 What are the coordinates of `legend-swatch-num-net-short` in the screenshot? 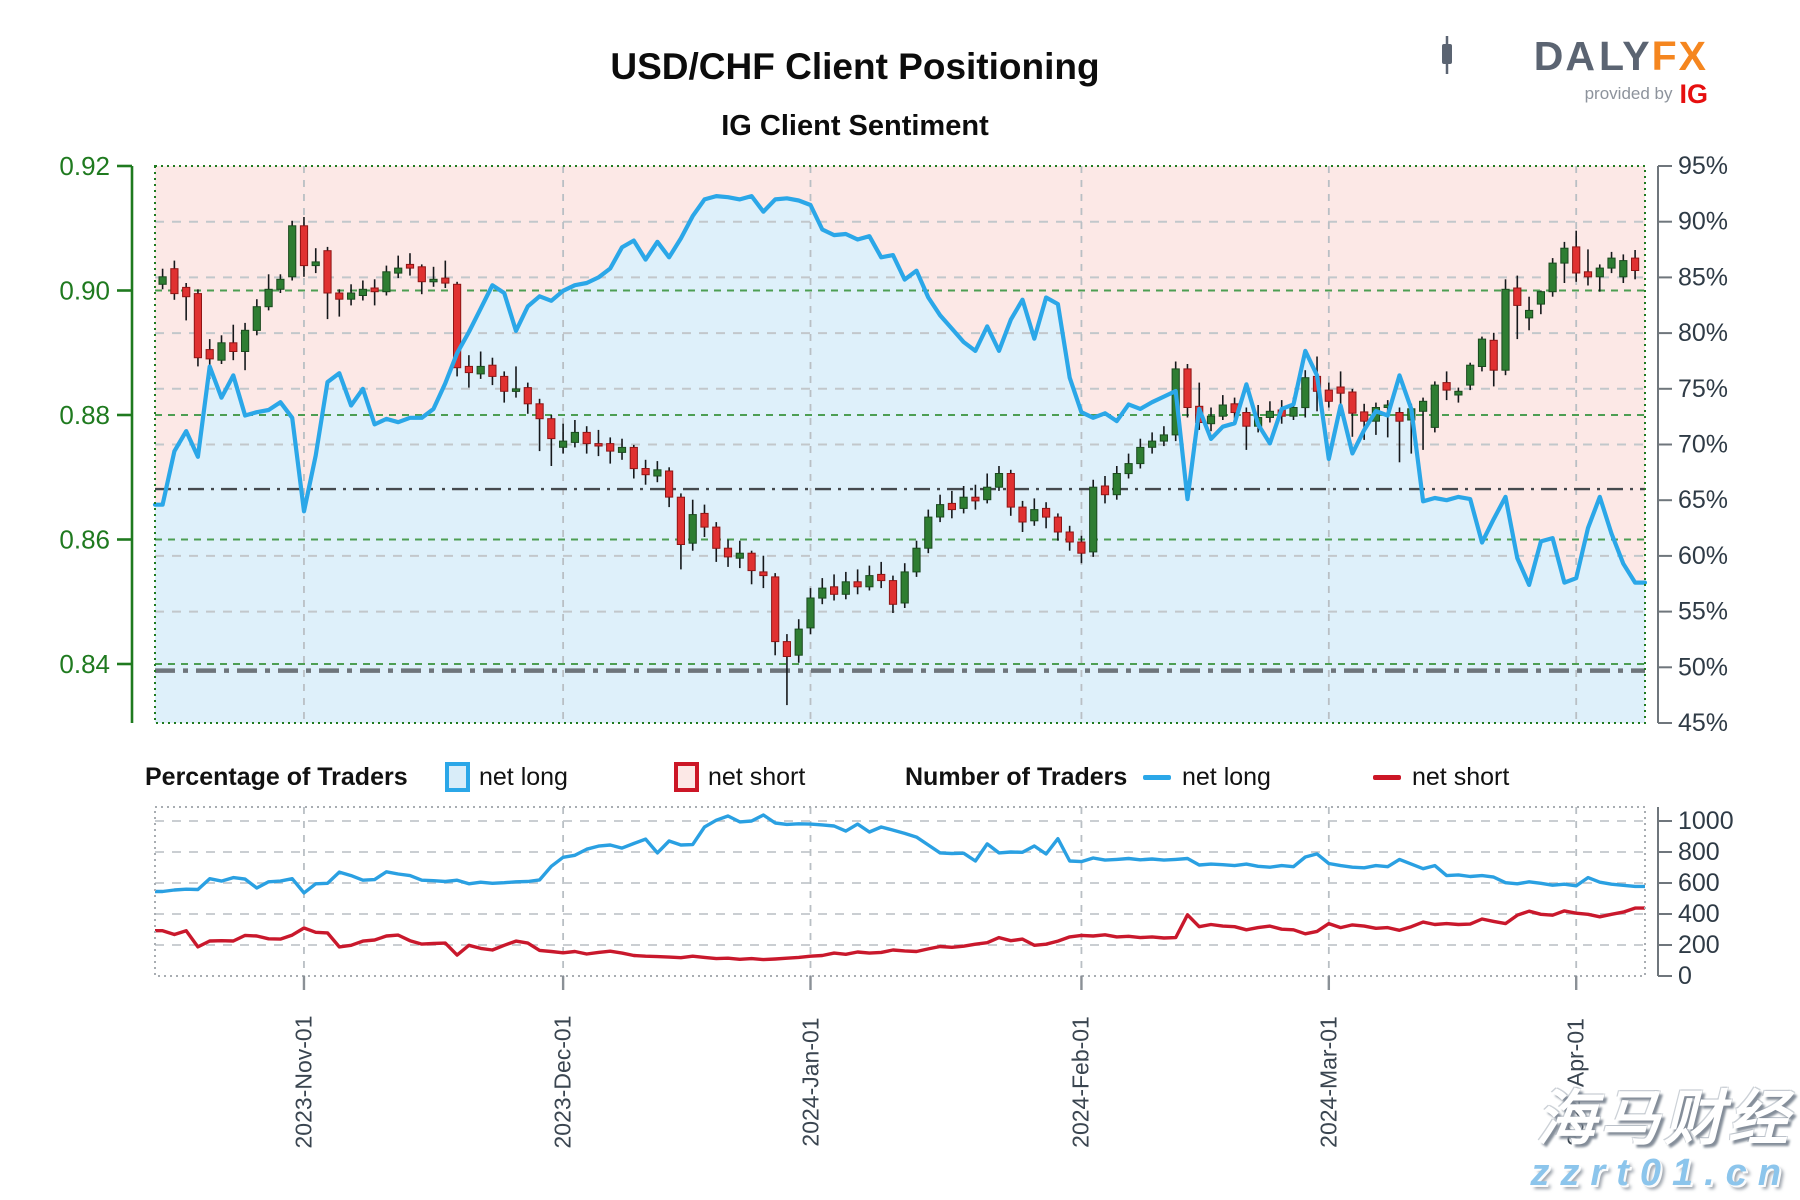 It's located at (1387, 777).